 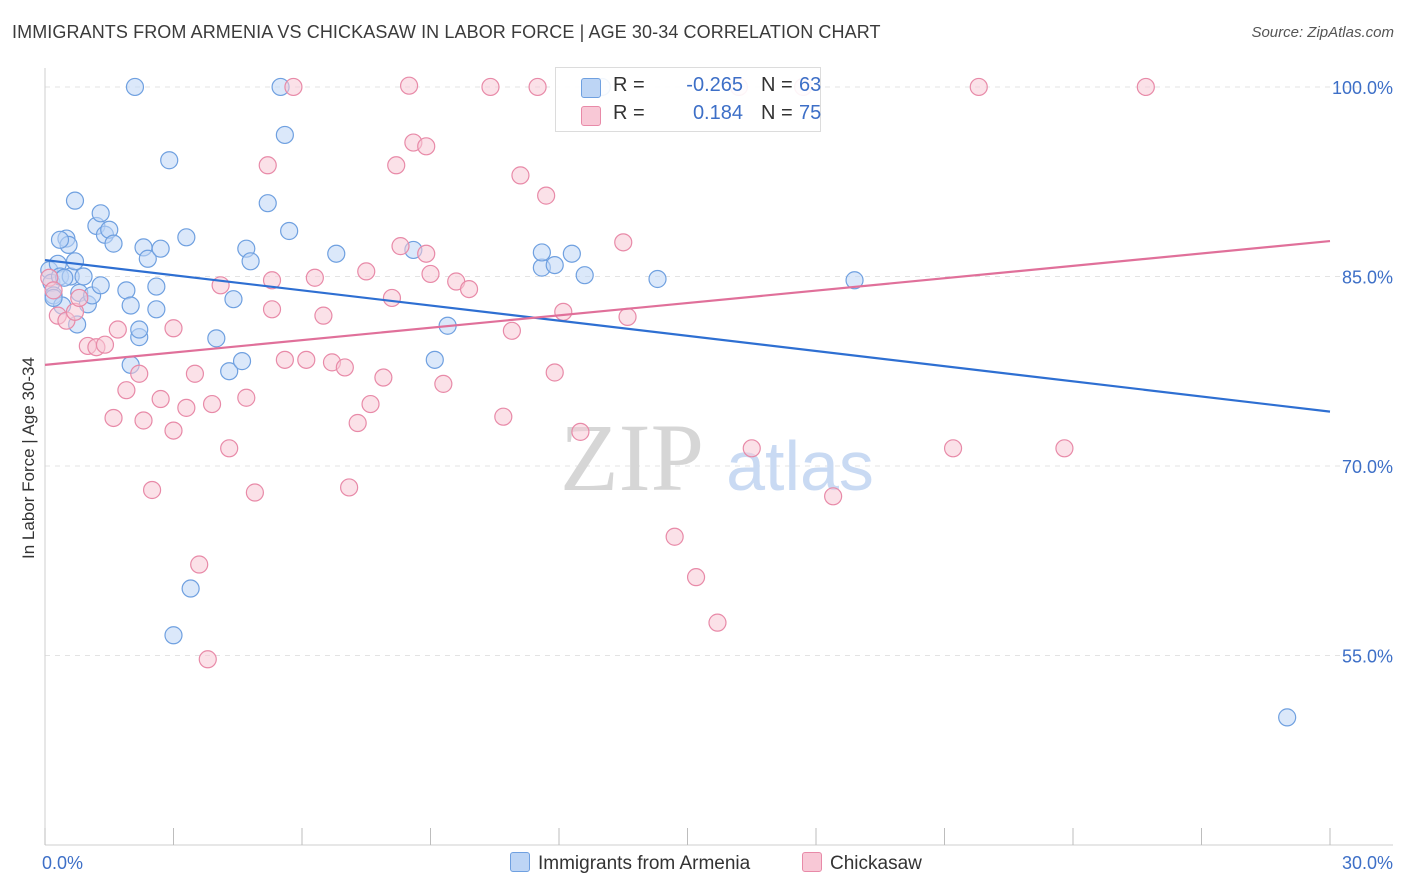 What do you see at coordinates (629, 113) in the screenshot?
I see `legend-r-key: R =` at bounding box center [629, 113].